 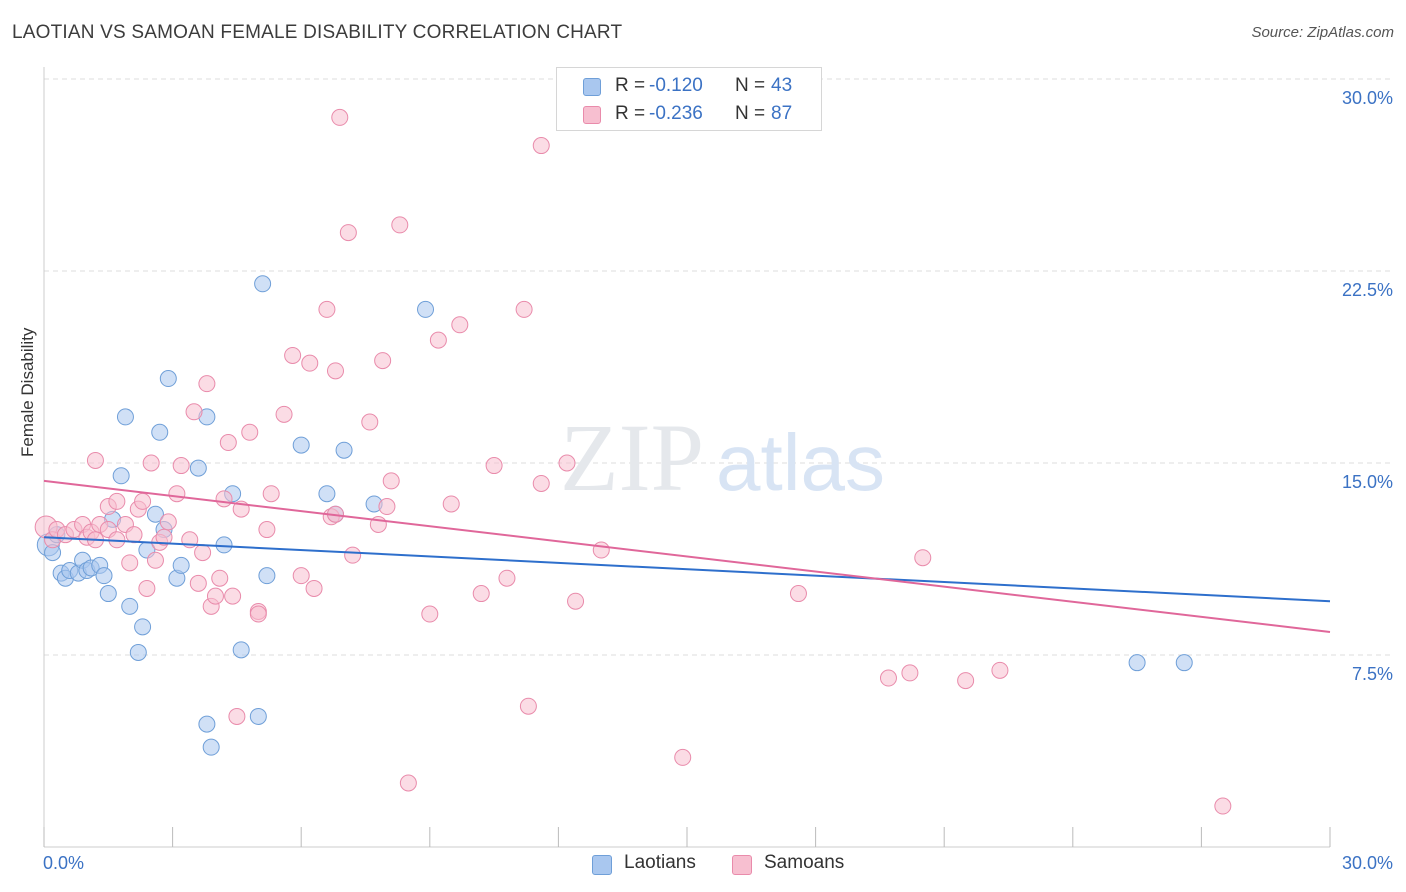 What do you see at coordinates (27, 392) in the screenshot?
I see `y-axis-label: Female Disability` at bounding box center [27, 392].